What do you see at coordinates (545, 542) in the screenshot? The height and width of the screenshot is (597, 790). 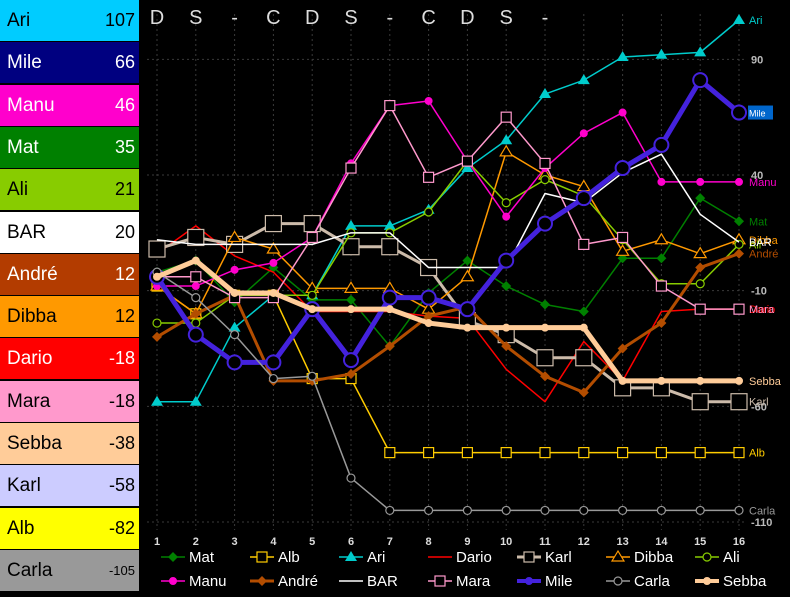 I see `x-tick-label: 11` at bounding box center [545, 542].